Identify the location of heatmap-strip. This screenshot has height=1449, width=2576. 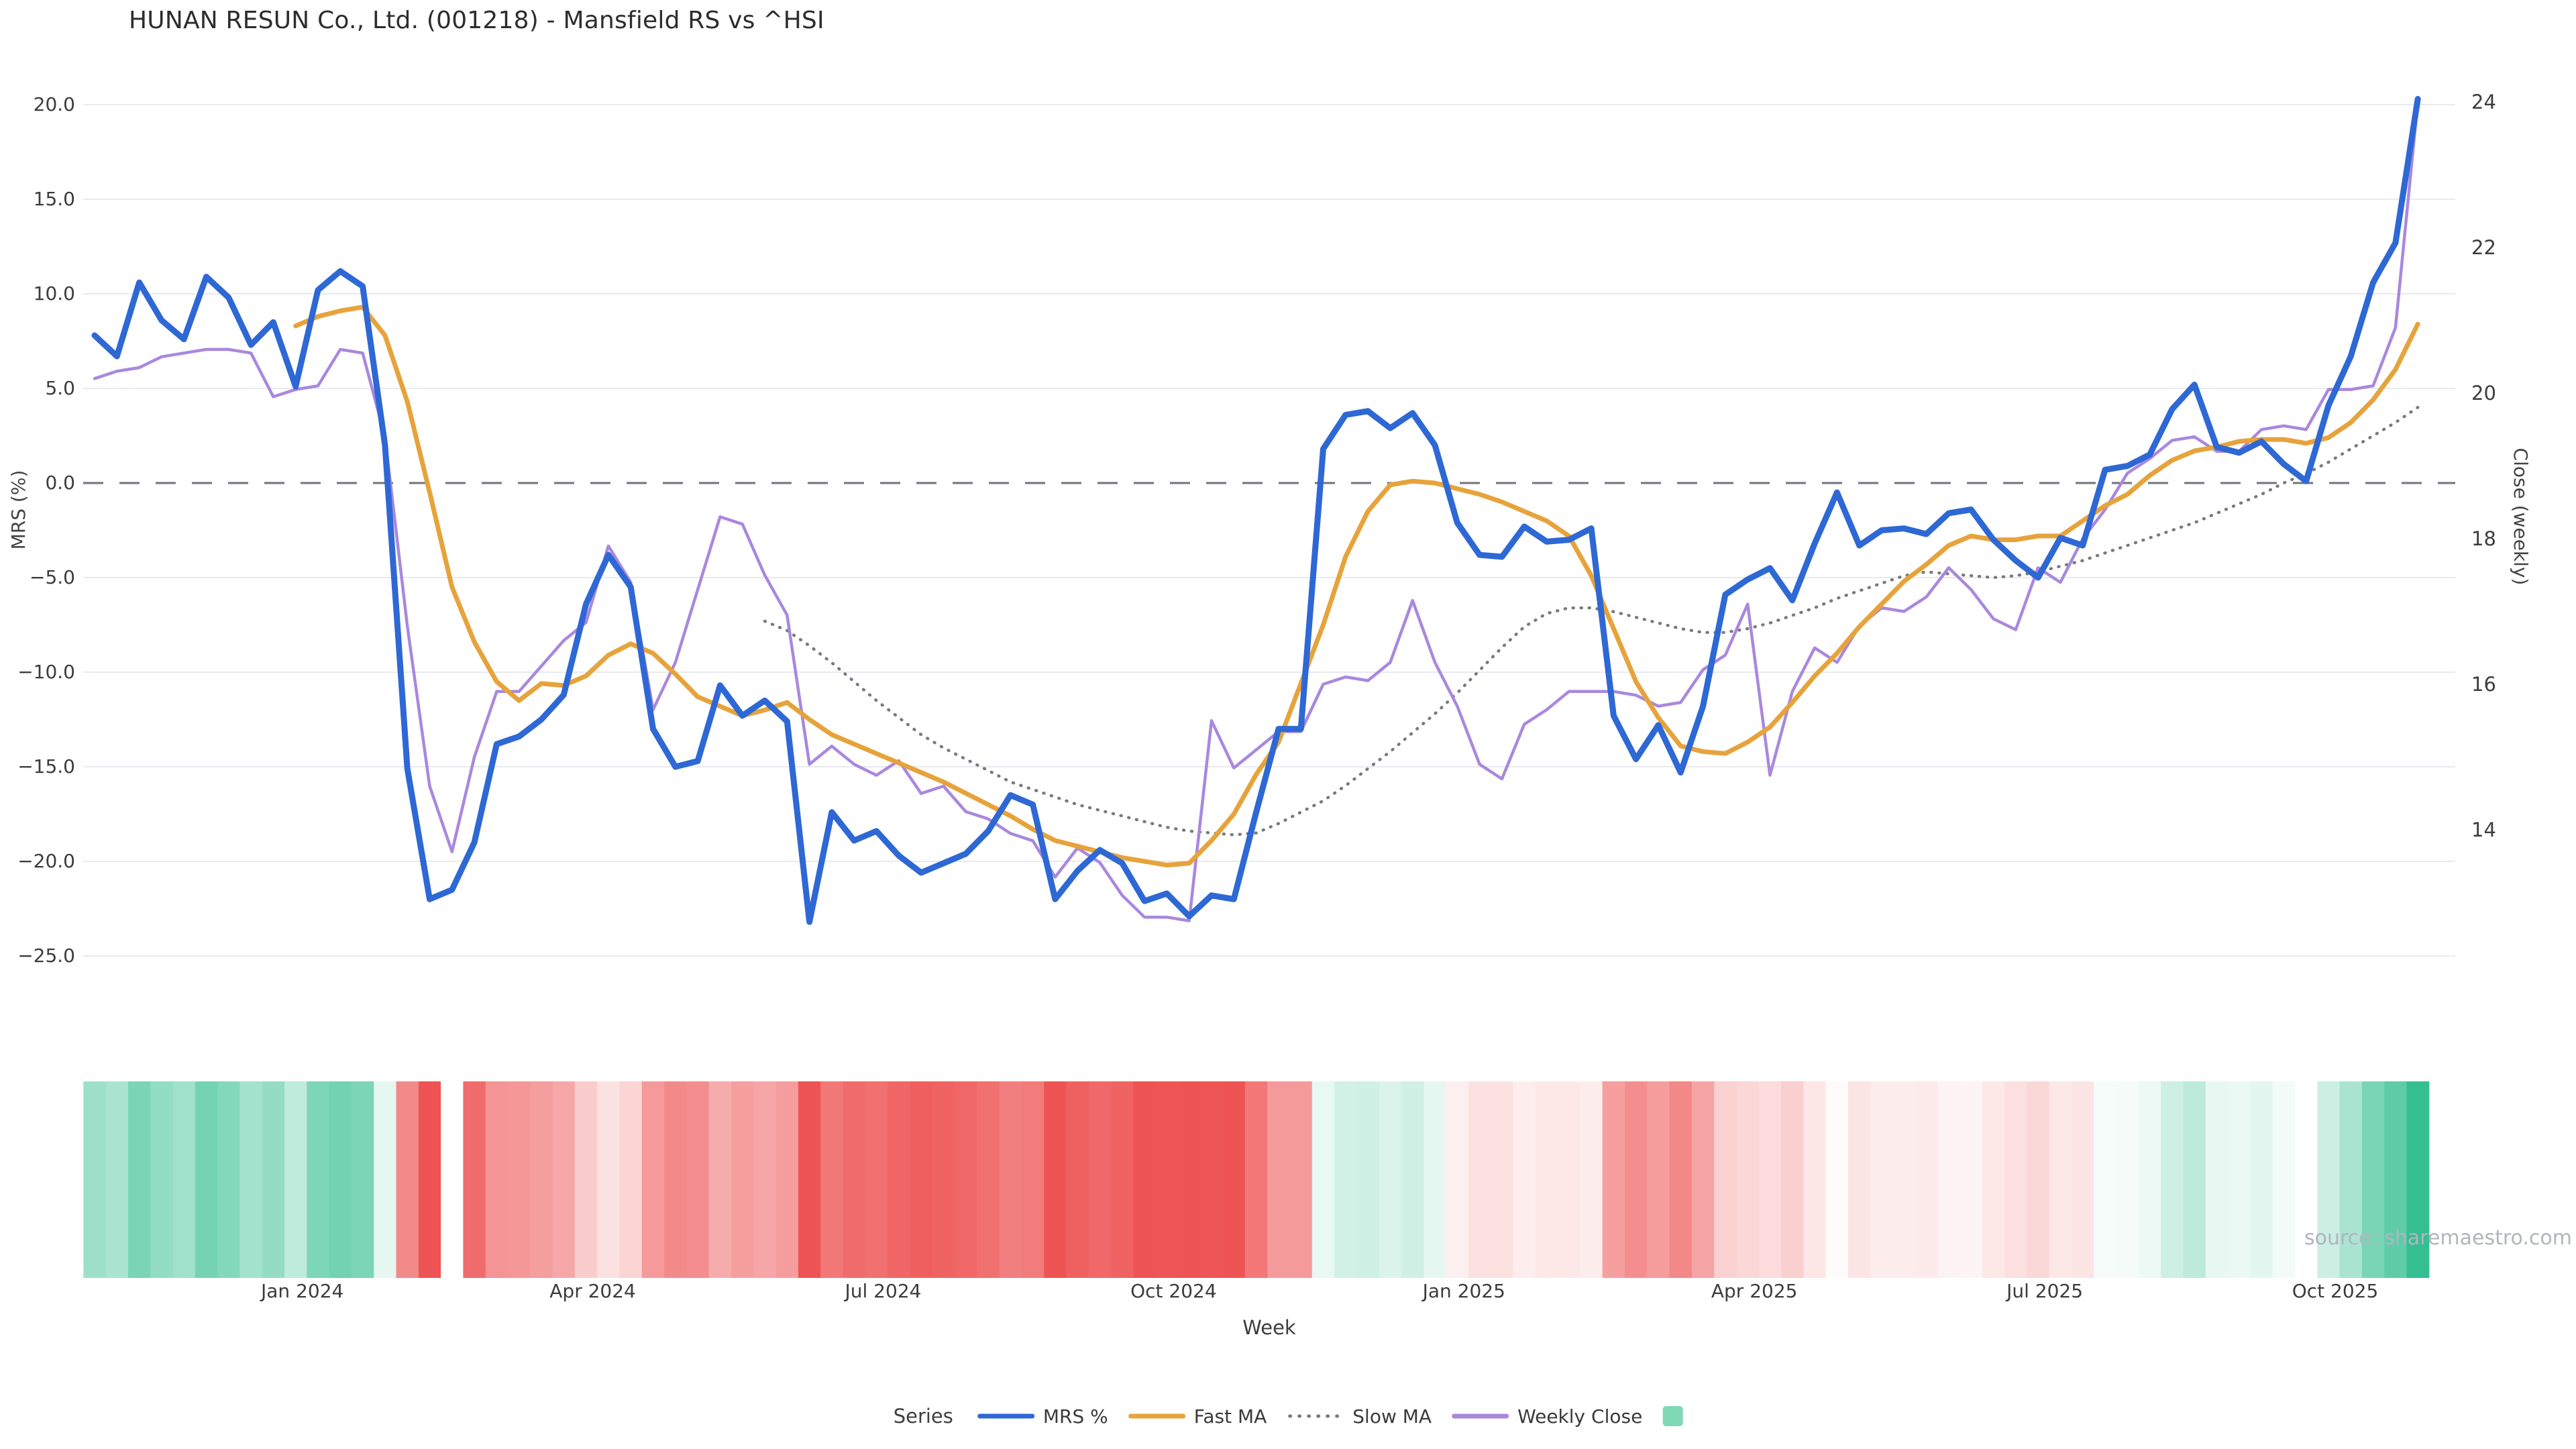
(1256, 1179).